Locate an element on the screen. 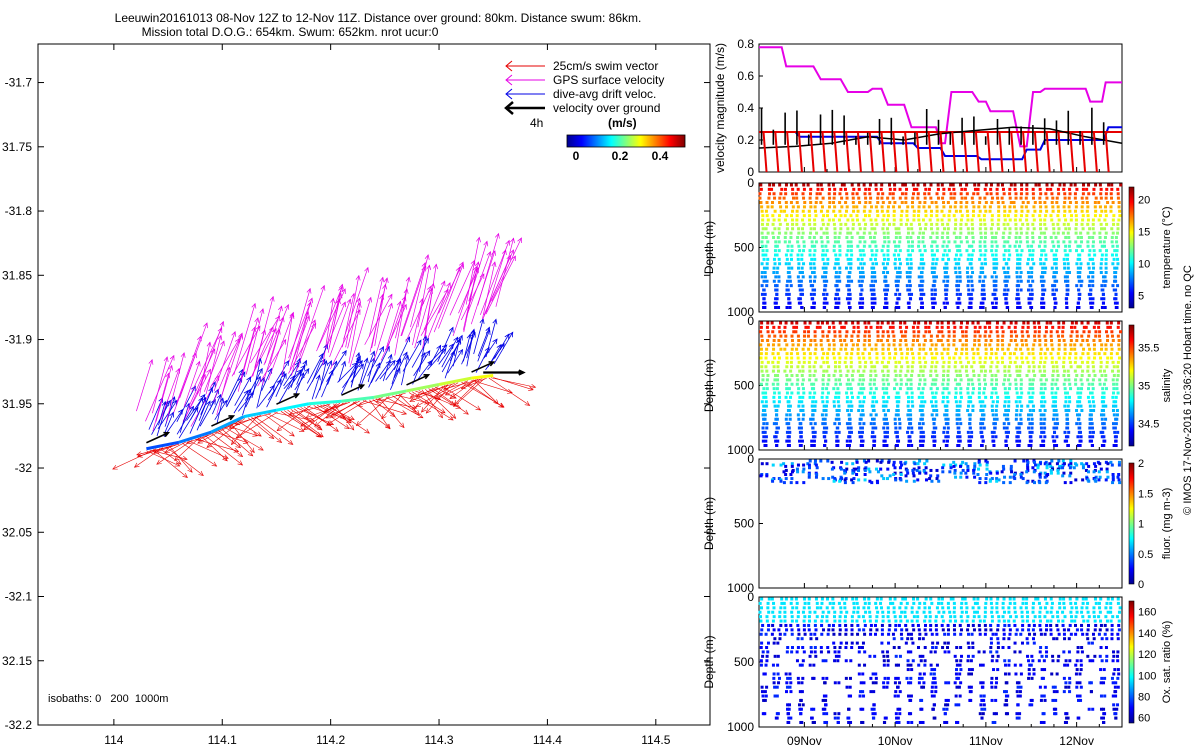 Image resolution: width=1200 pixels, height=750 pixels. track-segment is located at coordinates (423, 388).